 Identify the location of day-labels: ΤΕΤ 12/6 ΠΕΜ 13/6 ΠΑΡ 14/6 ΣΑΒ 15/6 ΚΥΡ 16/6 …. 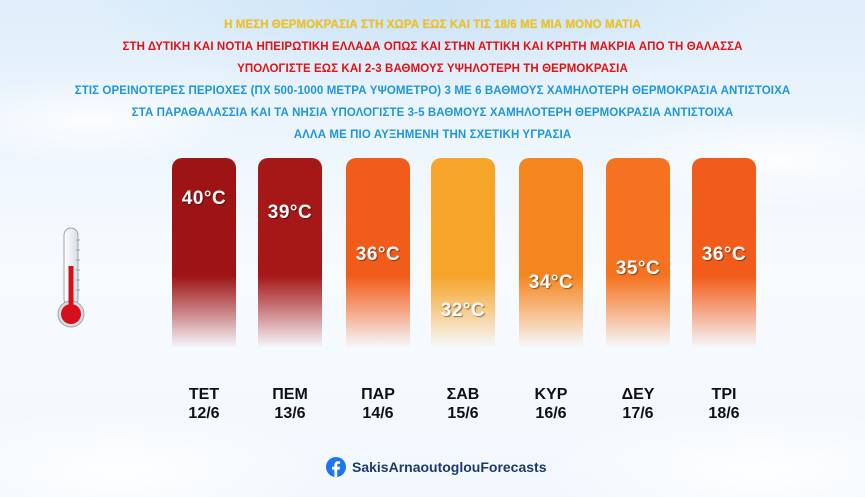
(432, 410).